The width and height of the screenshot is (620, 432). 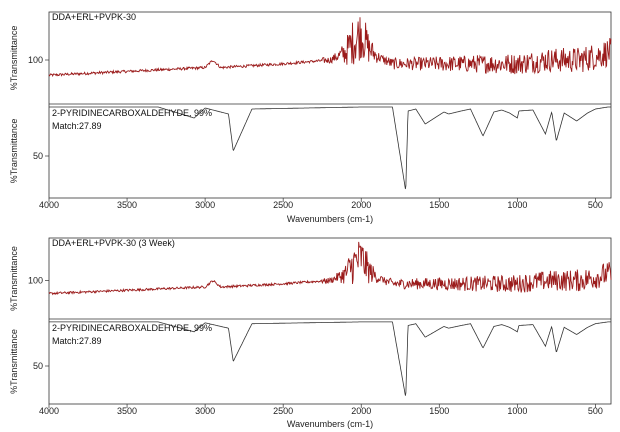 I want to click on sample-title: DDA+ERL+PVPK-30 (3 Week), so click(x=113, y=243).